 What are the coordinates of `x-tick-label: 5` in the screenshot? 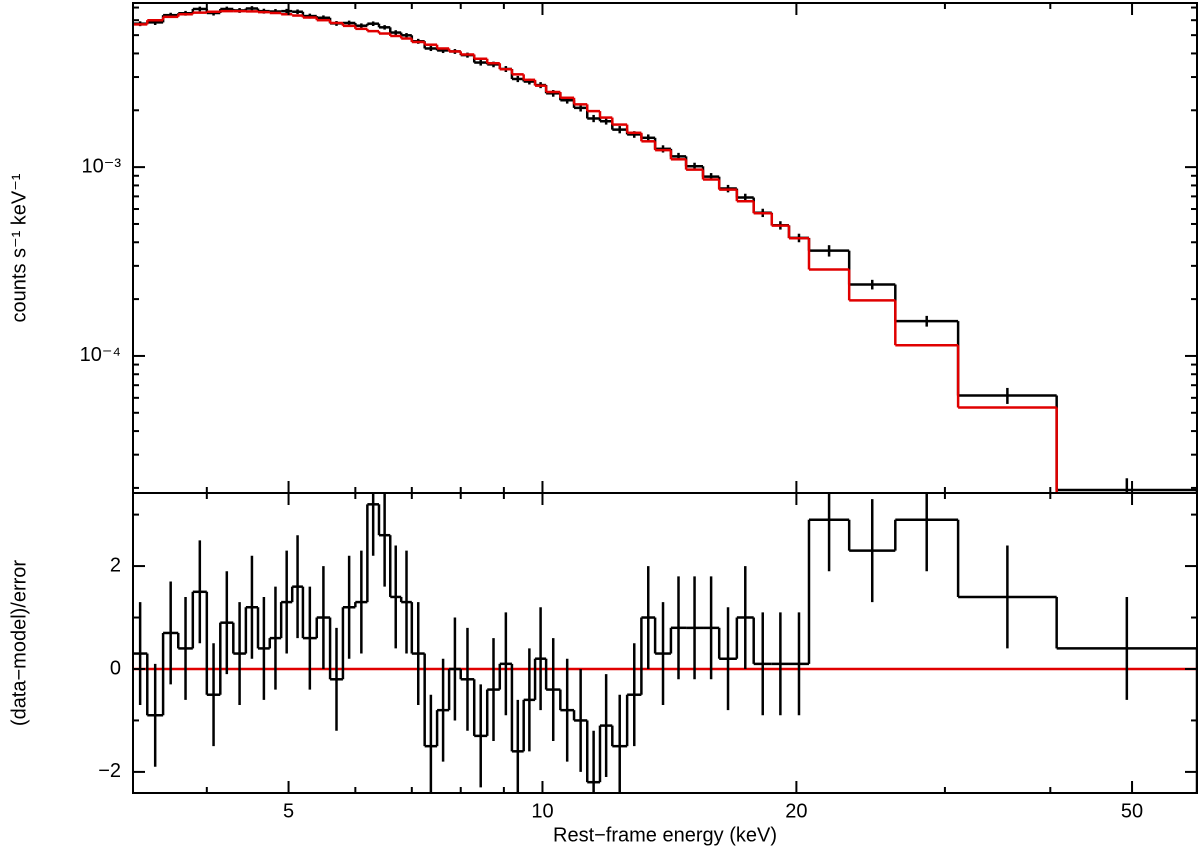 It's located at (288, 811).